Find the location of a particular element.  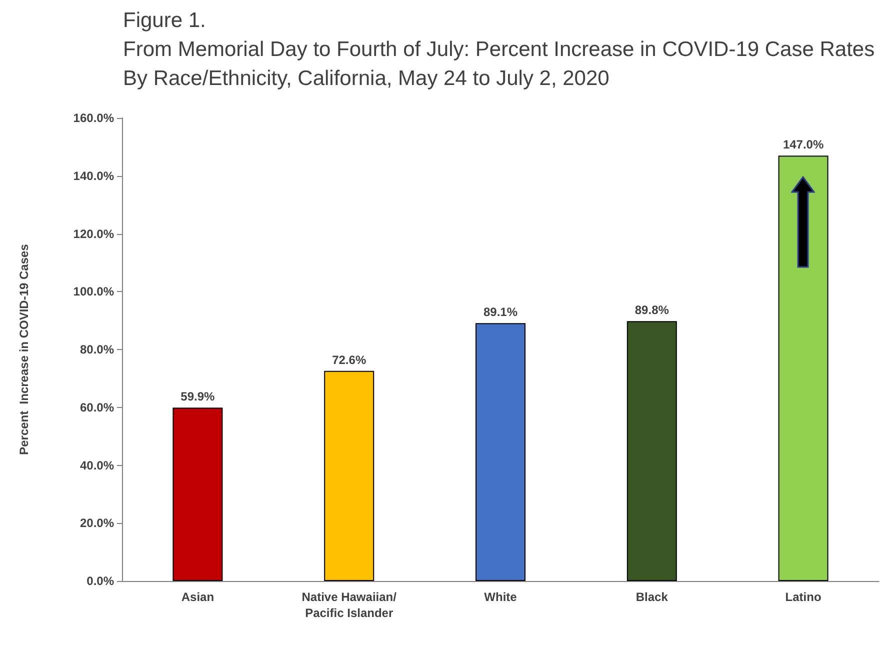

data-label: 89.1% is located at coordinates (500, 312).